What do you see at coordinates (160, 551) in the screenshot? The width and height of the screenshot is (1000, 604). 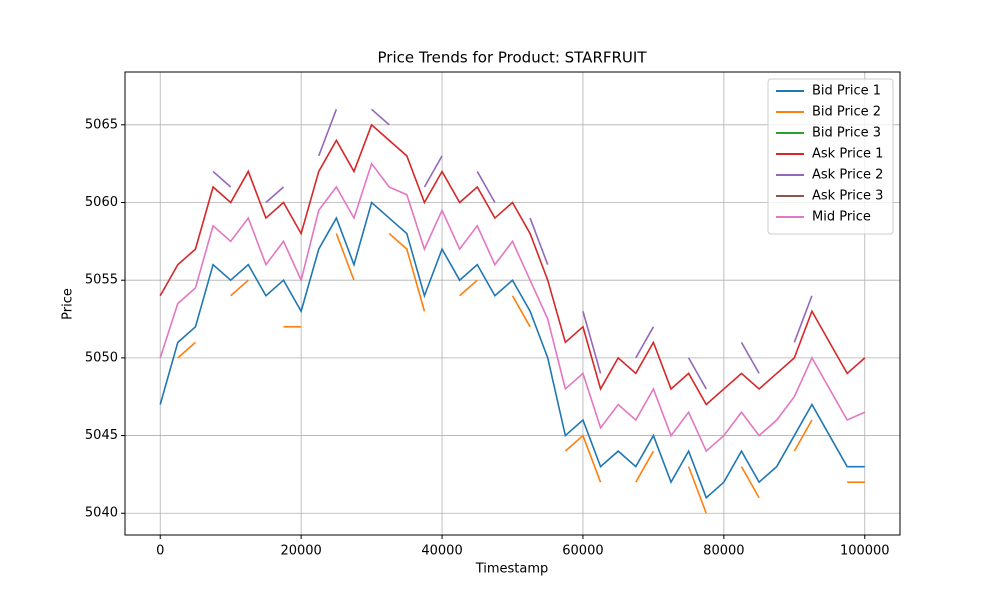 I see `x-tick-label: 0` at bounding box center [160, 551].